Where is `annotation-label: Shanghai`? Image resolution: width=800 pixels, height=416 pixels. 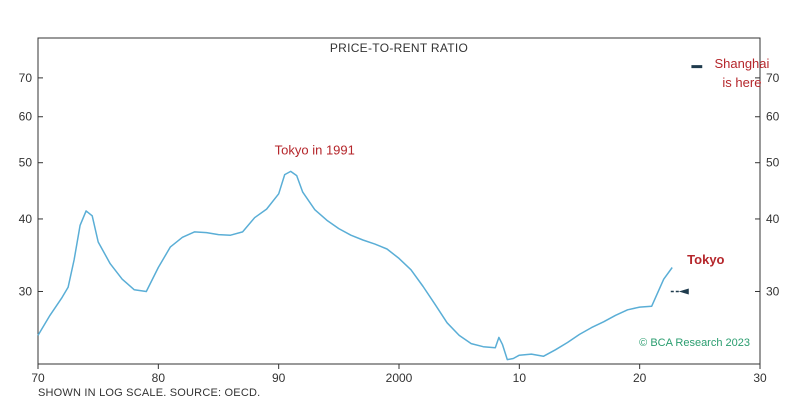 annotation-label: Shanghai is located at coordinates (741, 63).